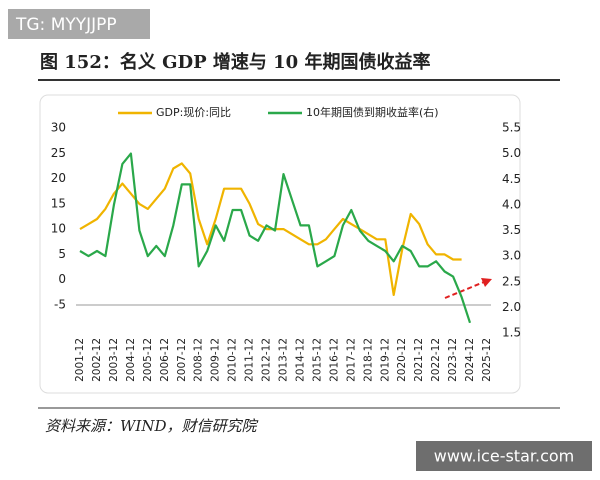  What do you see at coordinates (317, 360) in the screenshot?
I see `x-tick-label: 2015-12` at bounding box center [317, 360].